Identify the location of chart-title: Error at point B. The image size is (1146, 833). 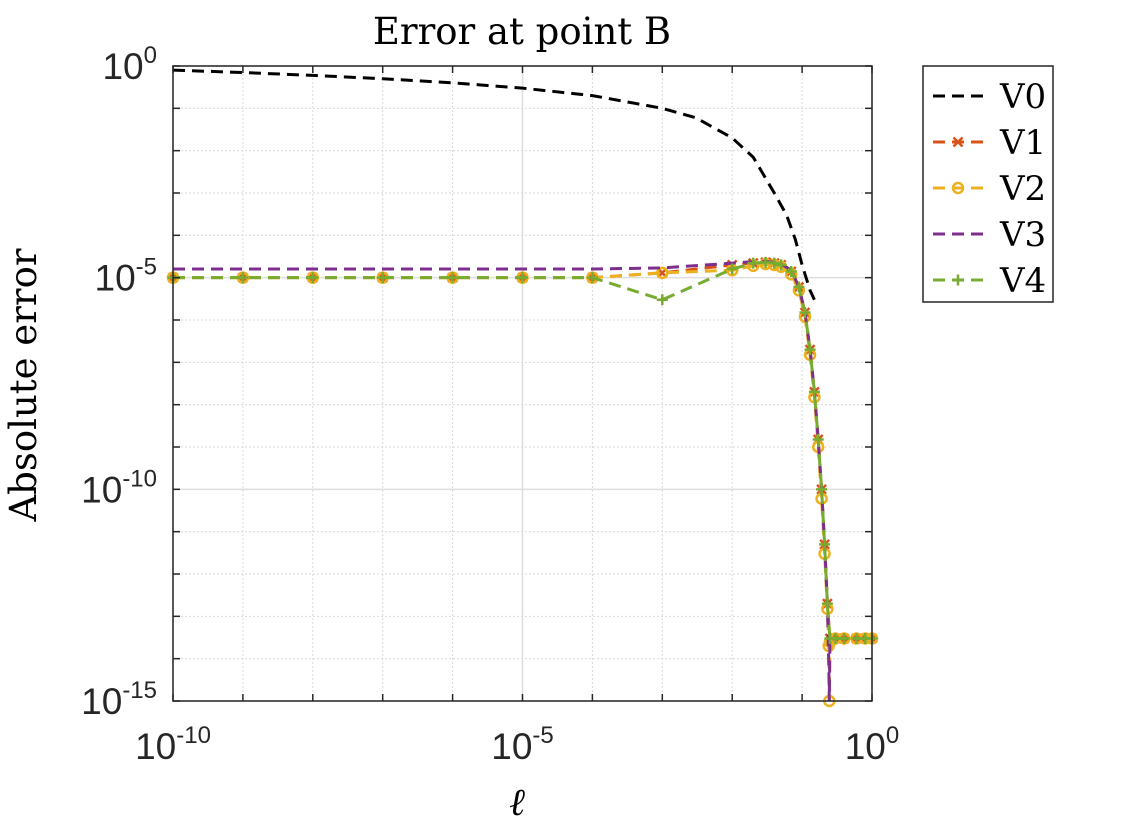
(522, 31).